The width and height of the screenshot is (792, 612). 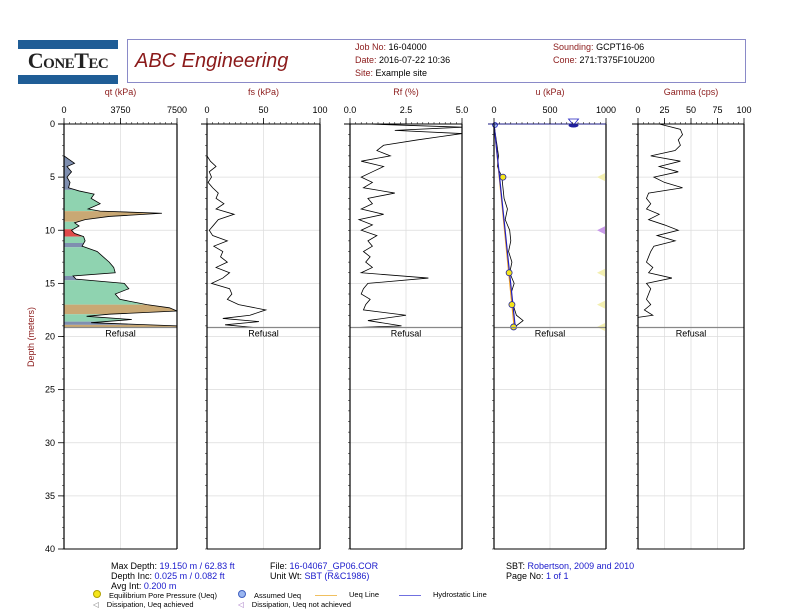 What do you see at coordinates (620, 47) in the screenshot?
I see `sounding-value: GCPT16-06` at bounding box center [620, 47].